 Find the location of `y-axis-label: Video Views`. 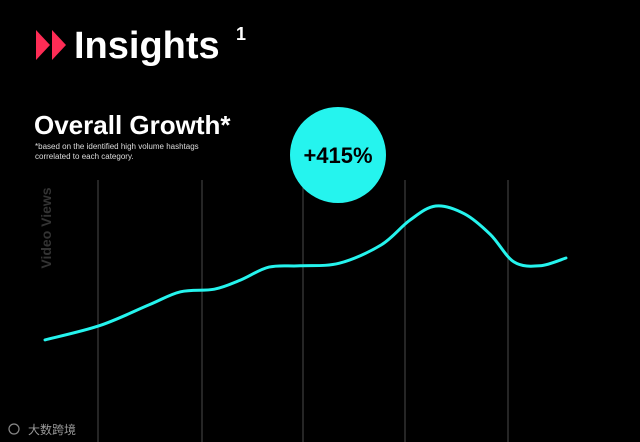

y-axis-label: Video Views is located at coordinates (46, 227).